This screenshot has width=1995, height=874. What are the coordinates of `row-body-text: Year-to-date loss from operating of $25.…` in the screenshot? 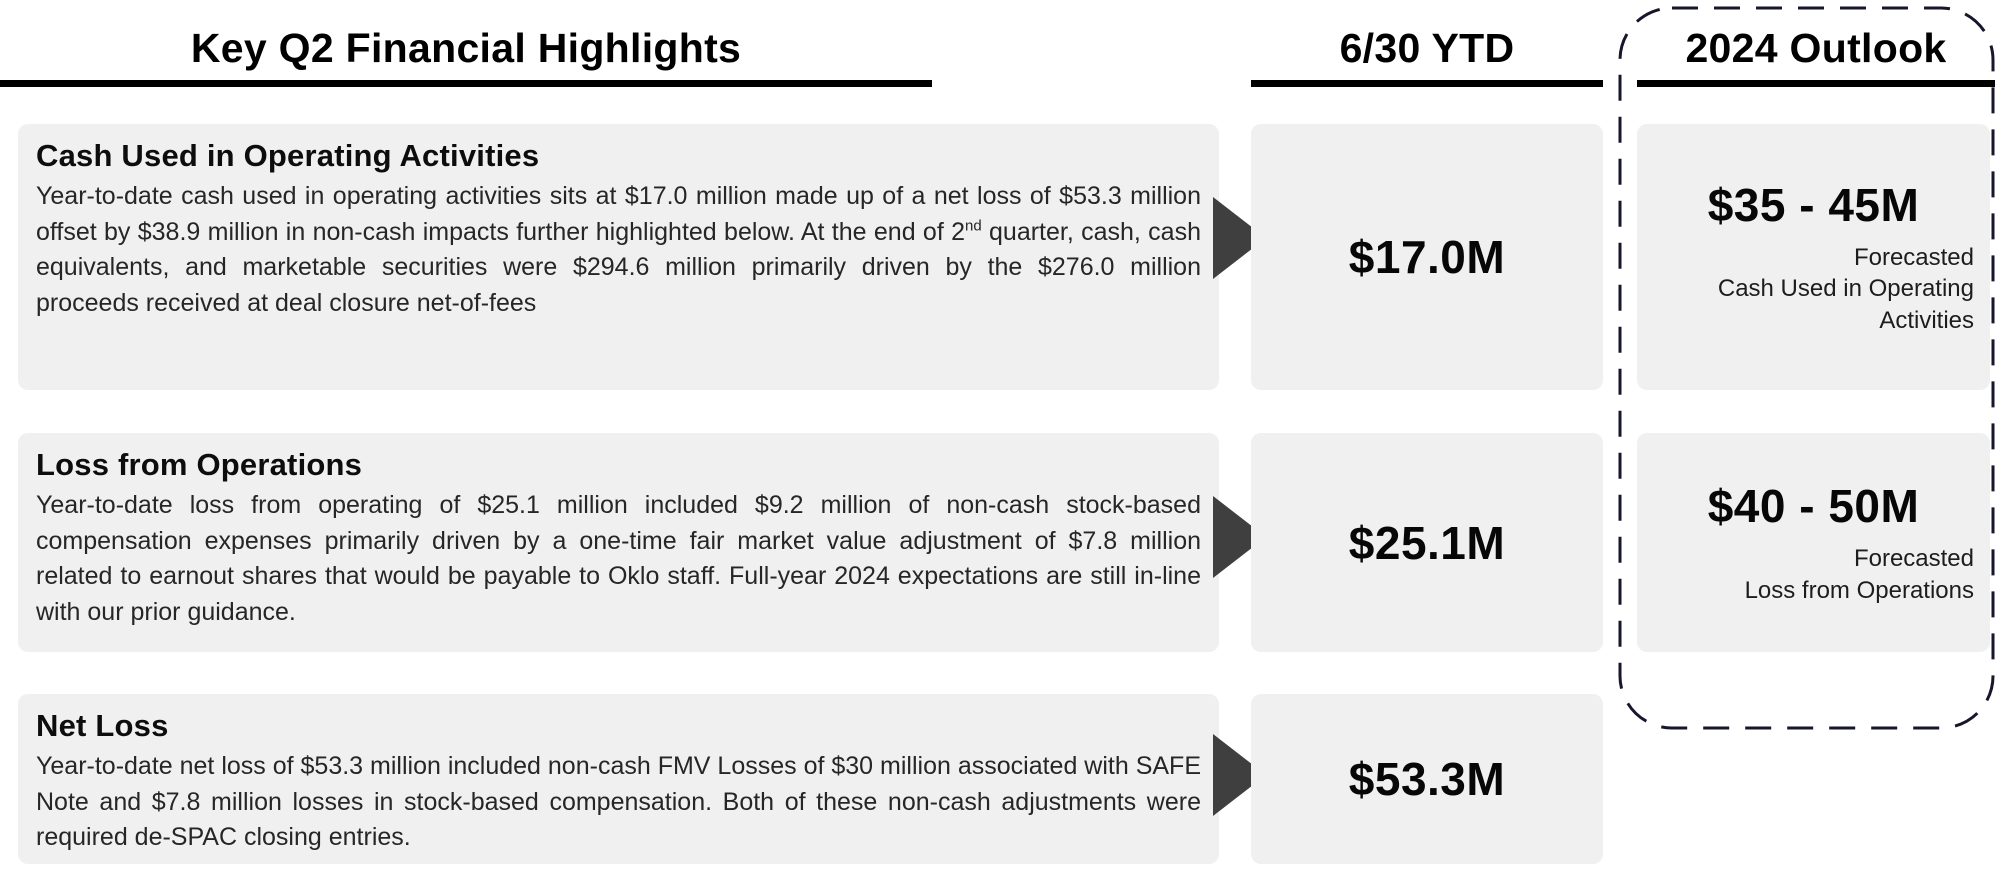 It's located at (618, 558).